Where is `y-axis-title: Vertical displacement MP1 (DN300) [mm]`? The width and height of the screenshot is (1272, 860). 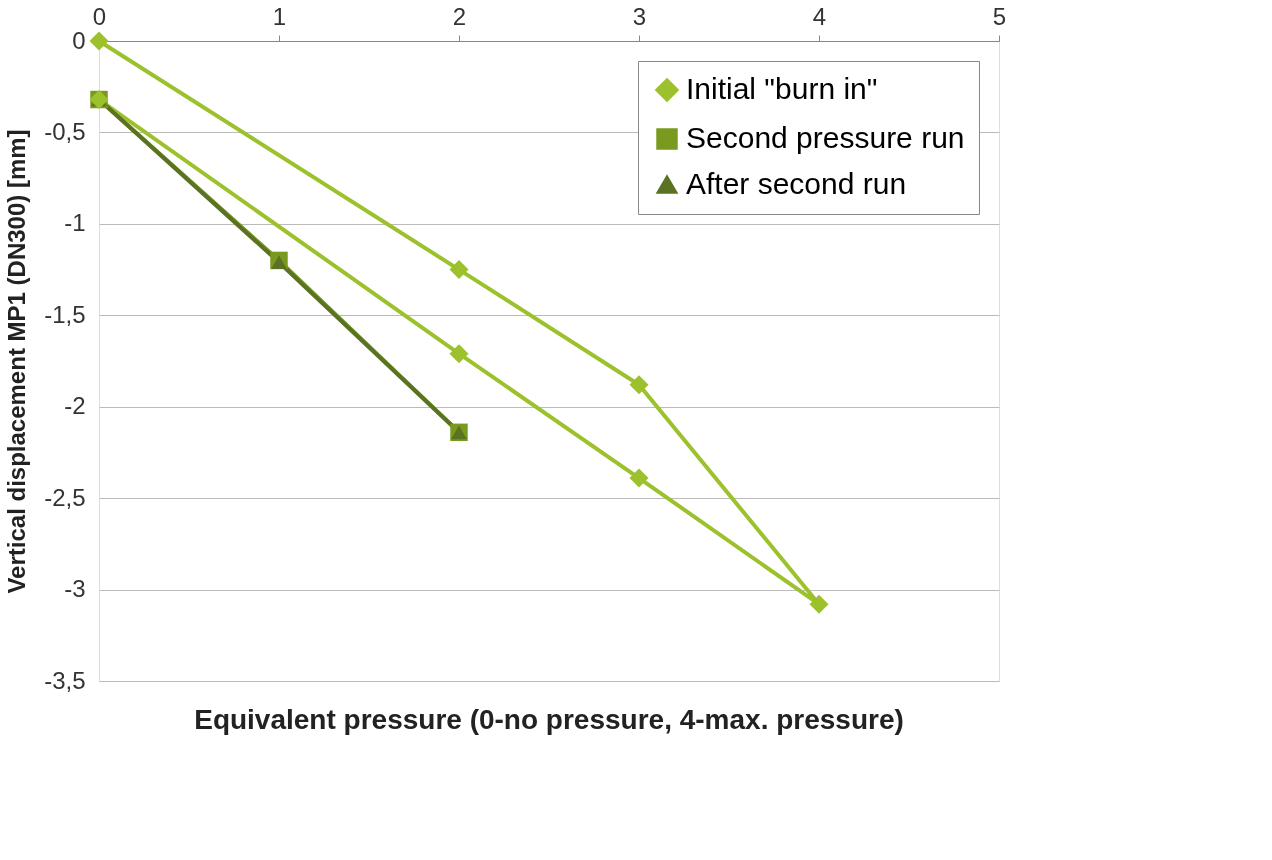 y-axis-title: Vertical displacement MP1 (DN300) [mm] is located at coordinates (17, 361).